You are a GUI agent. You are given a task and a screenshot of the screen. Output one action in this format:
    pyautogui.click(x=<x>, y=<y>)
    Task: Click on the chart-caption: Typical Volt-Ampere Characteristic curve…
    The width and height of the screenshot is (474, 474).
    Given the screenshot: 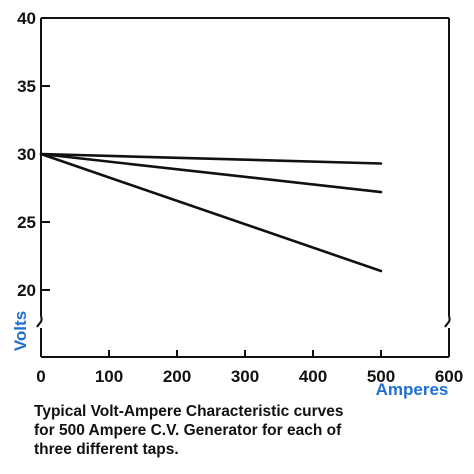 What is the action you would take?
    pyautogui.click(x=249, y=430)
    